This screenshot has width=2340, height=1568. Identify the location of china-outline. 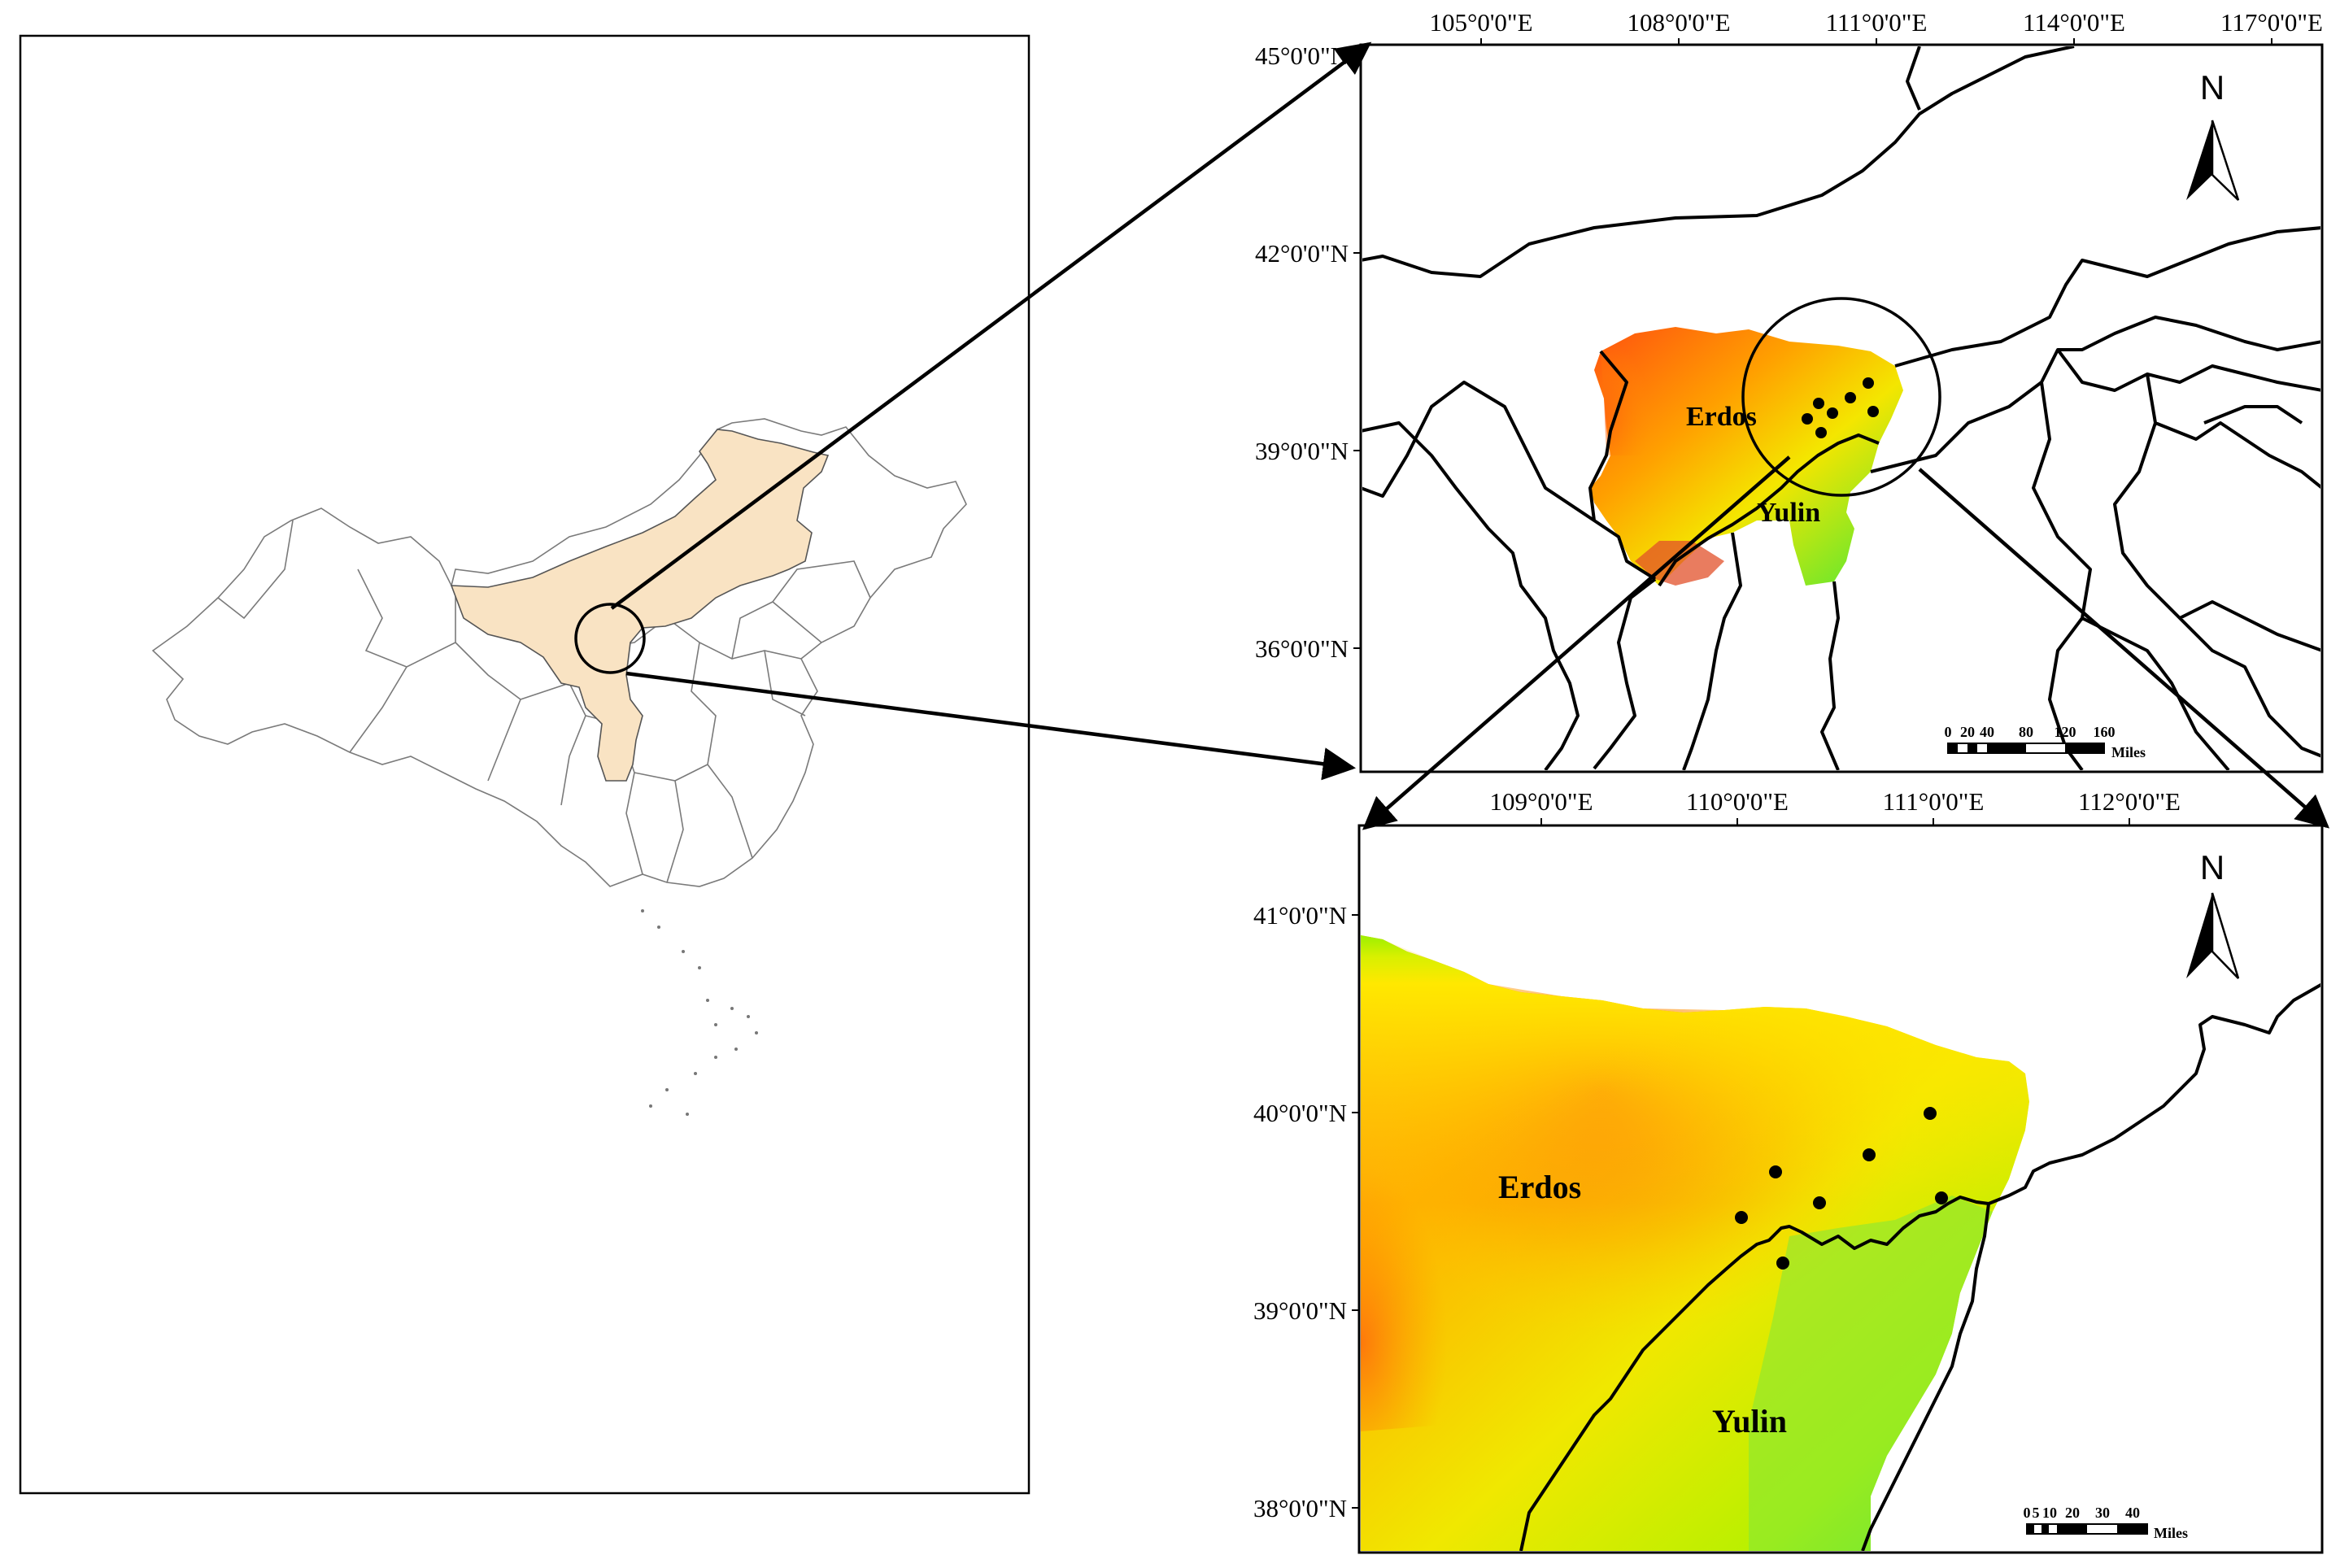
(559, 652).